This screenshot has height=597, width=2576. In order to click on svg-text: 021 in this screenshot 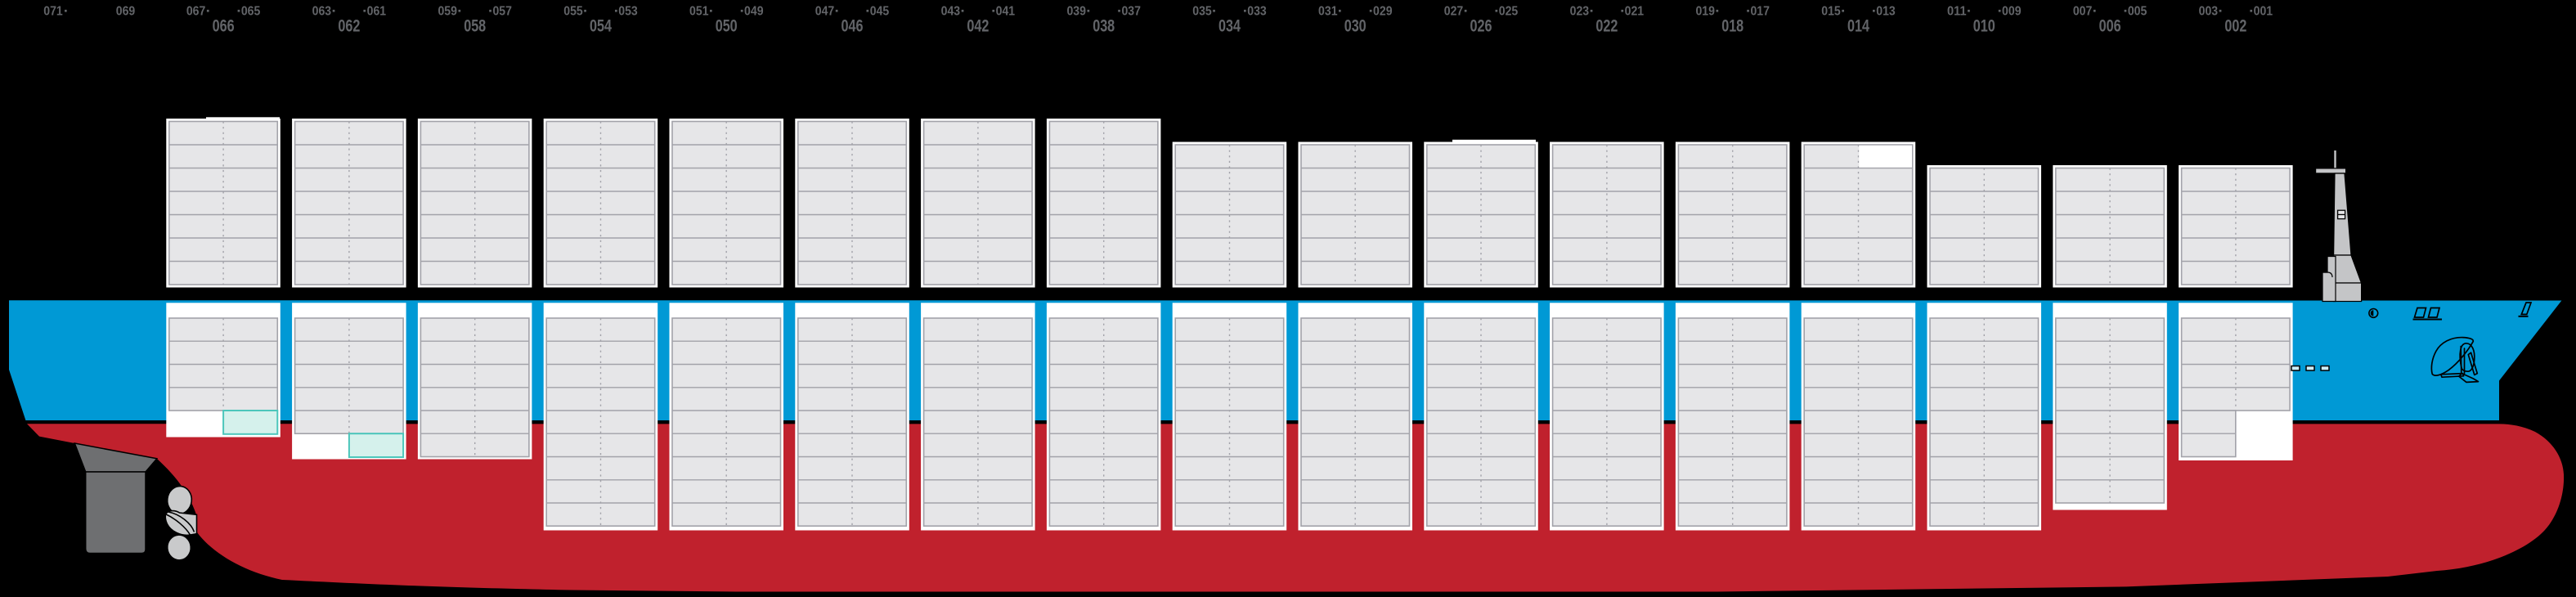, I will do `click(1635, 12)`.